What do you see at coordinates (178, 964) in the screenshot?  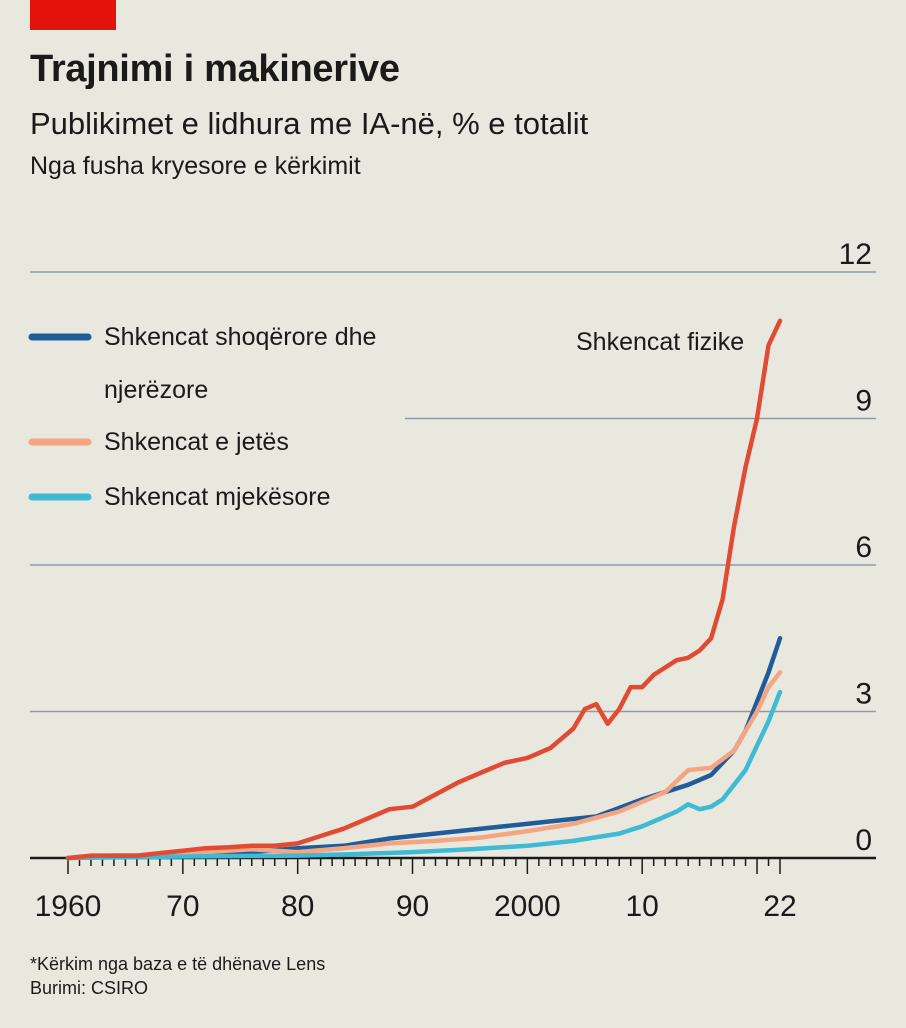 I see `footnote-note: *Kërkim nga baza e të dhënave Lens` at bounding box center [178, 964].